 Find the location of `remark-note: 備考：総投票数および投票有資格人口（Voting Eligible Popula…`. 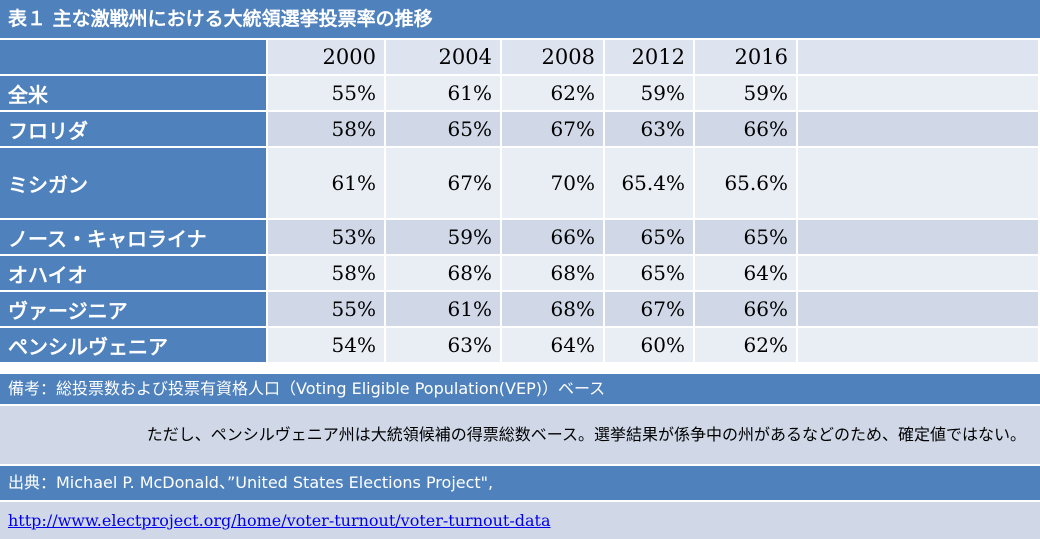

remark-note: 備考：総投票数および投票有資格人口（Voting Eligible Popula… is located at coordinates (520, 389).